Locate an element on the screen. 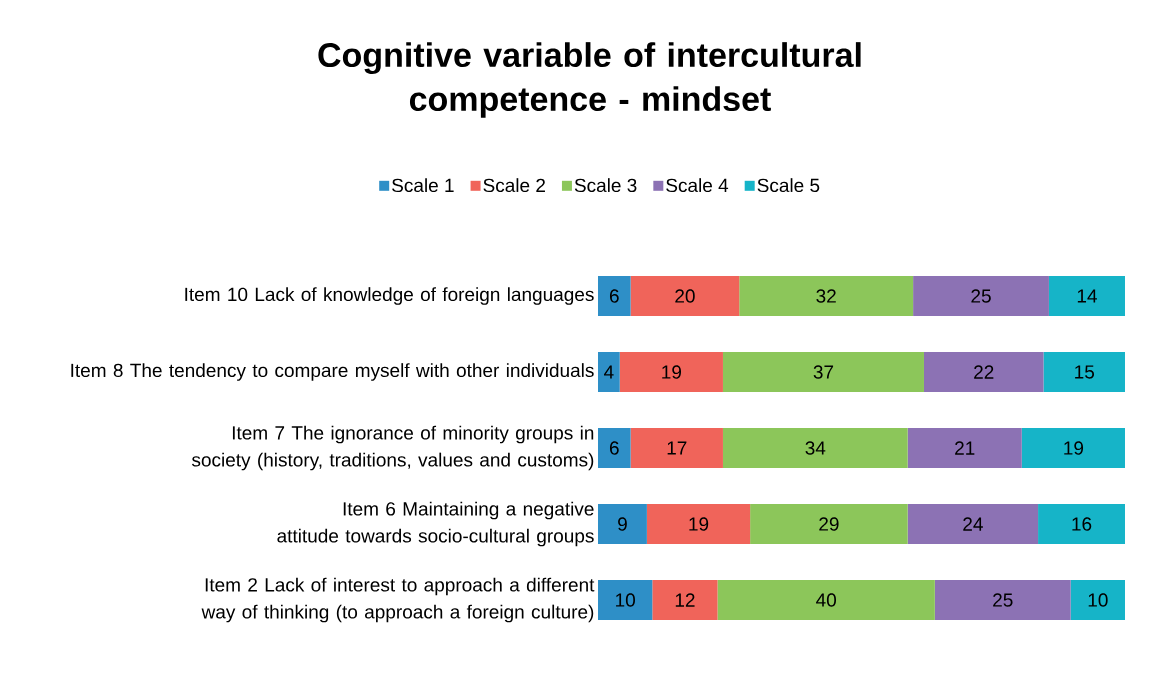 The height and width of the screenshot is (678, 1173). data-label: 14 is located at coordinates (1087, 296).